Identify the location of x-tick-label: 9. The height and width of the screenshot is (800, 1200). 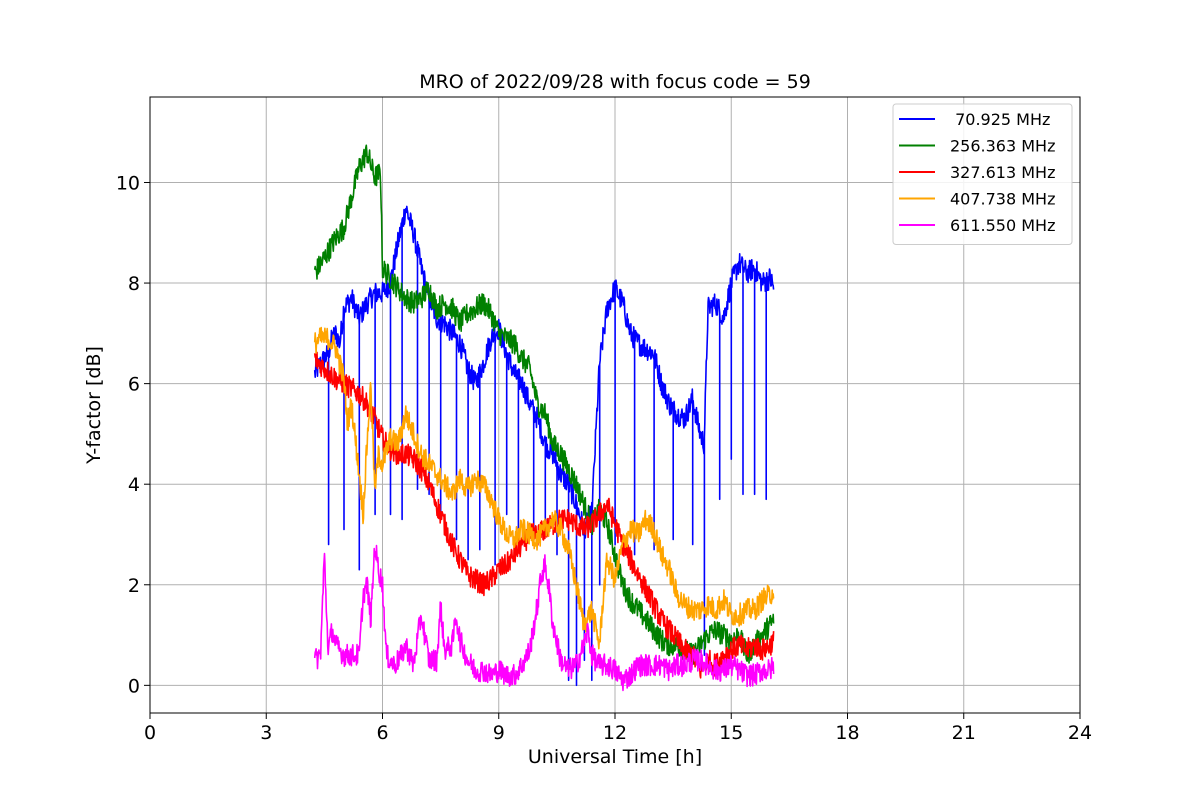
(499, 733).